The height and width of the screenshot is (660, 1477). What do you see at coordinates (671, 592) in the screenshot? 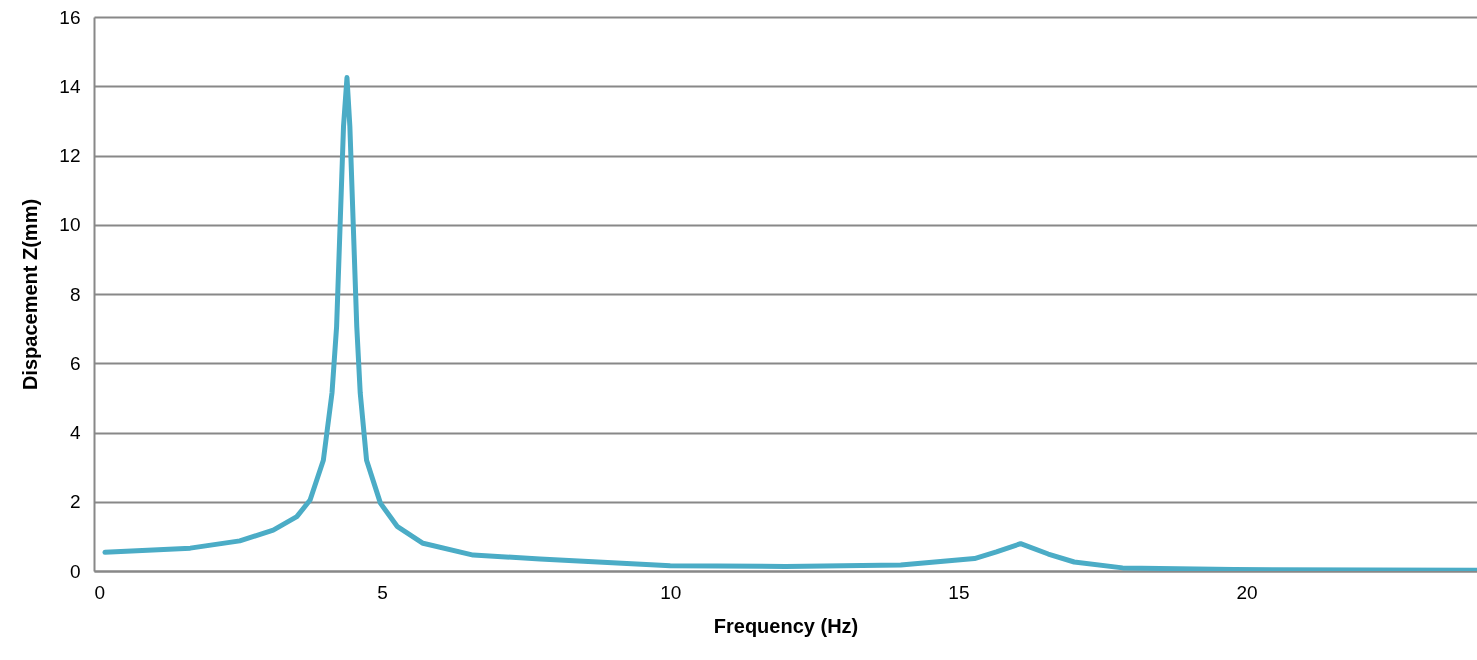
I see `x-tick-label: 10` at bounding box center [671, 592].